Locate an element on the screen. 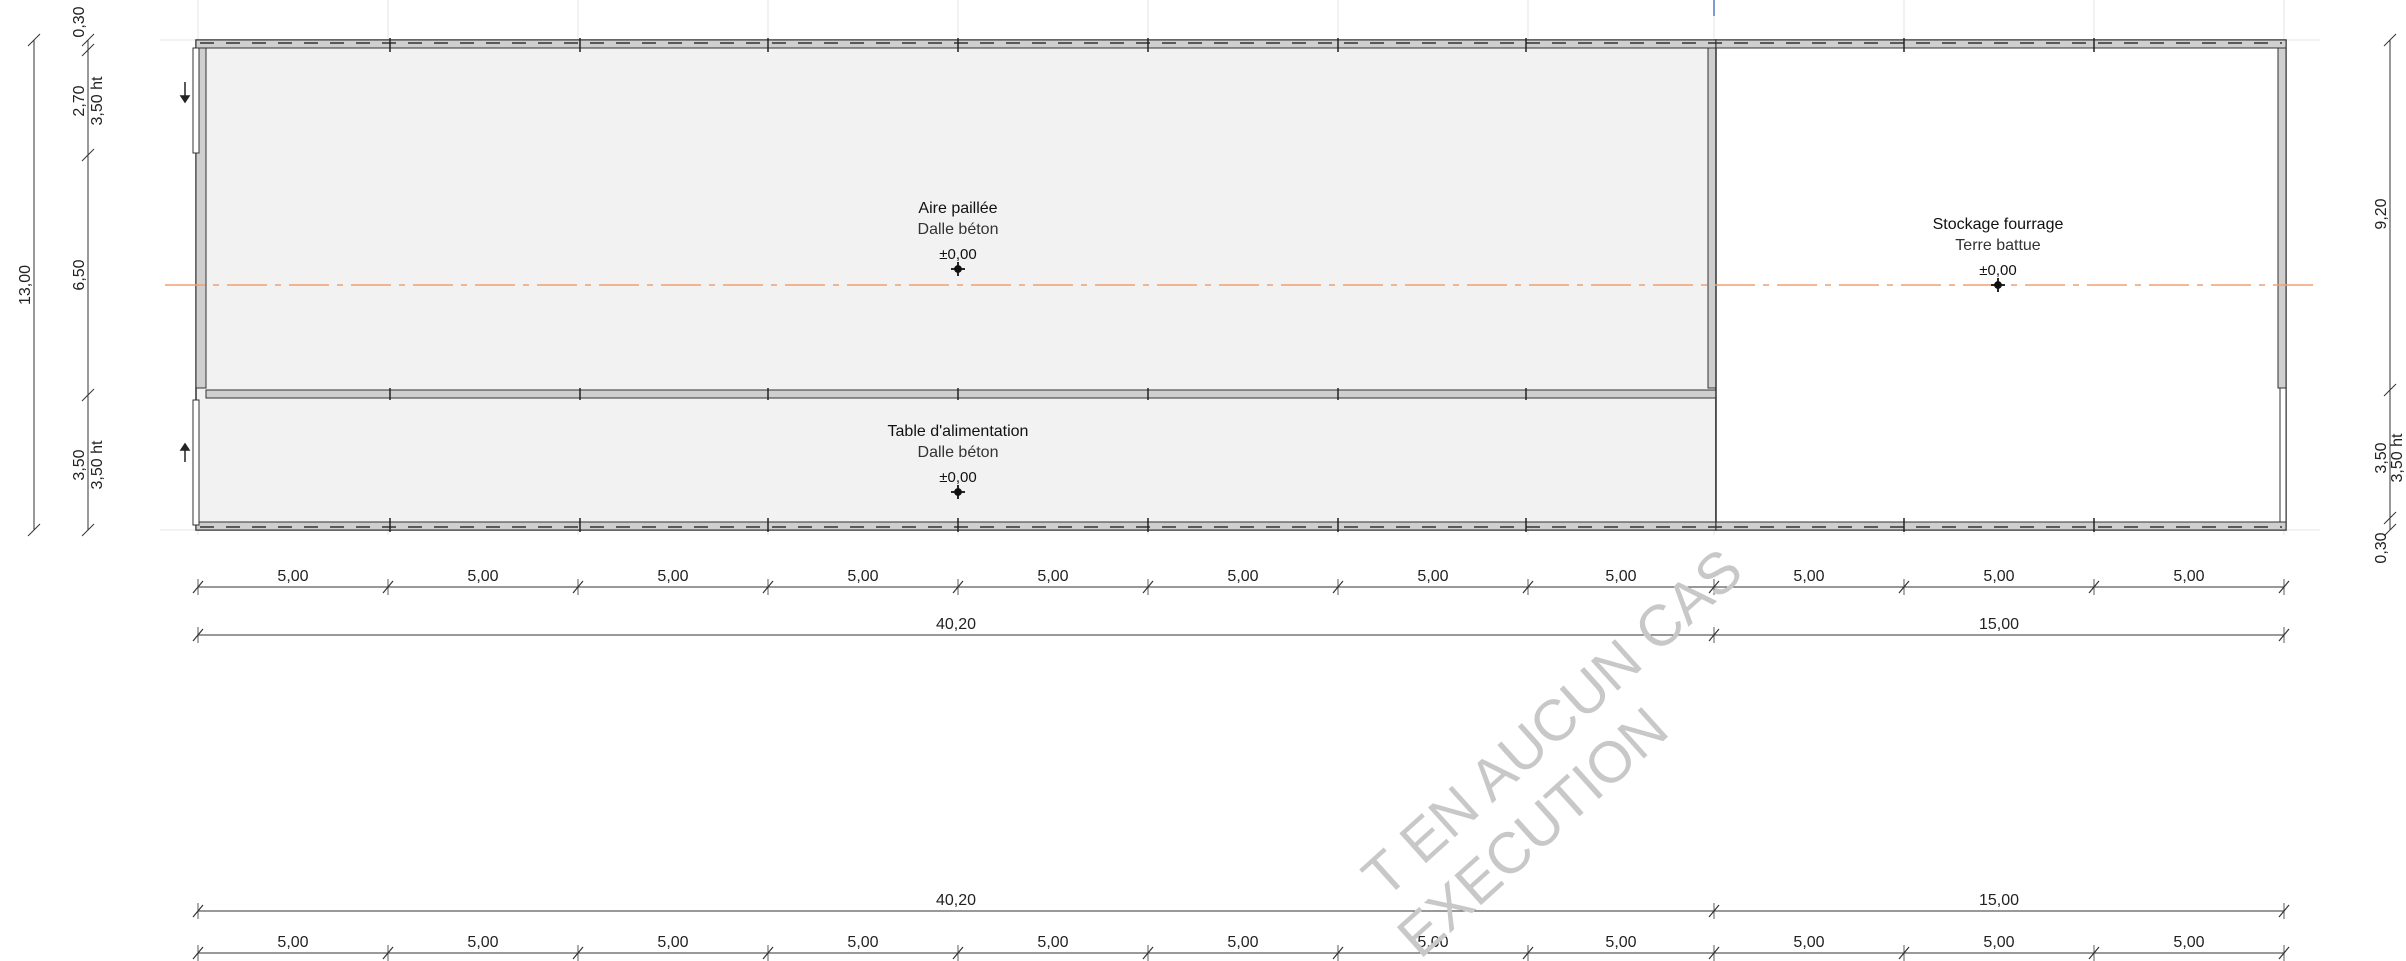 The height and width of the screenshot is (961, 2406). total-dimension-row-bottom: 40,20 15,00 is located at coordinates (1241, 905).